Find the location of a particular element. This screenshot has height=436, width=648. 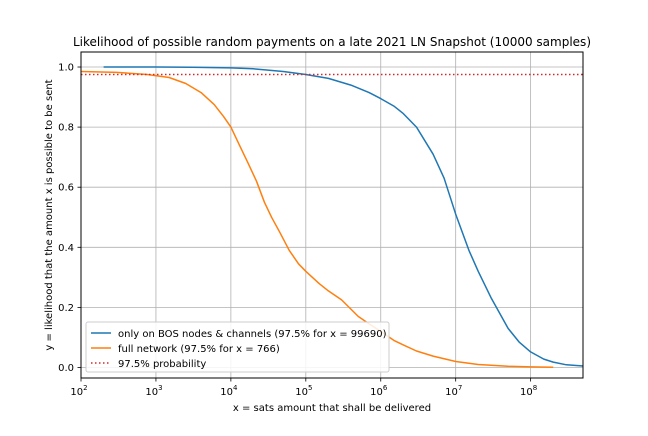

x-tick-label: 10⁶ is located at coordinates (379, 391).